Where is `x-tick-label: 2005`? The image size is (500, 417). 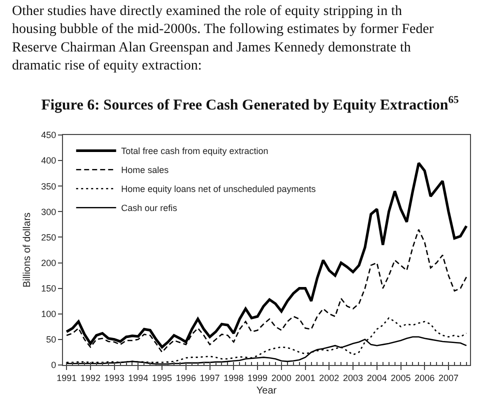
x-tick-label: 2005 is located at coordinates (400, 377).